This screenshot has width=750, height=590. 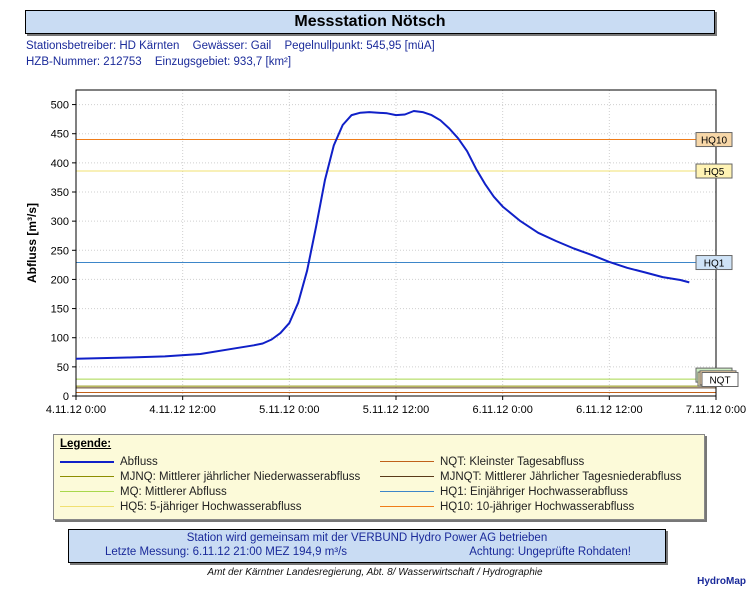 I want to click on reference-label-box-hq10, so click(x=714, y=140).